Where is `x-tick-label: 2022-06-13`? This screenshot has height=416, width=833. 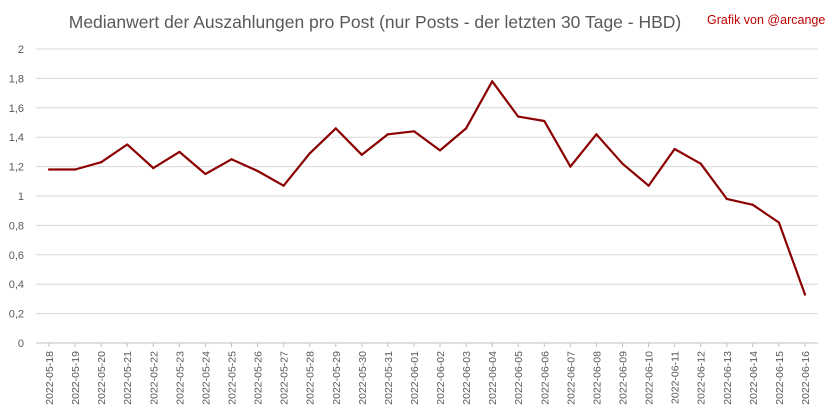
x-tick-label: 2022-06-13 is located at coordinates (728, 378).